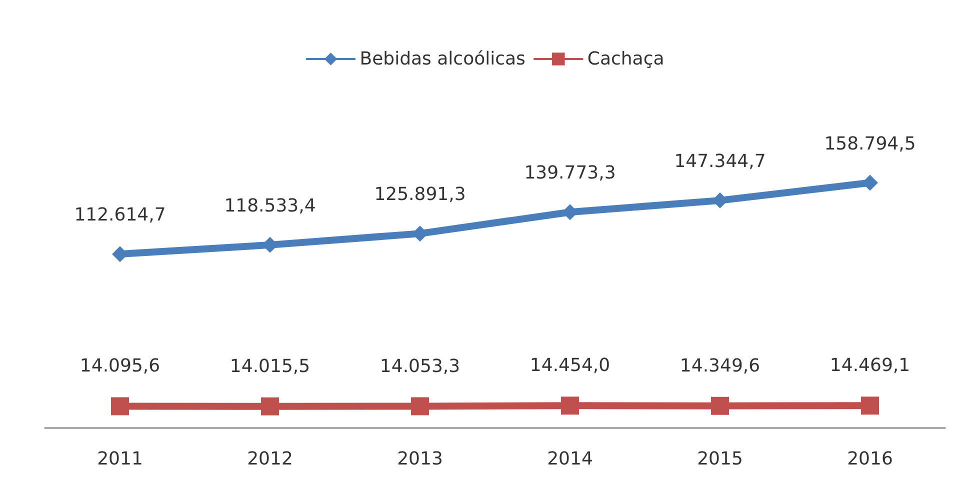 The image size is (970, 493). What do you see at coordinates (420, 195) in the screenshot?
I see `data-label: 125.891,3` at bounding box center [420, 195].